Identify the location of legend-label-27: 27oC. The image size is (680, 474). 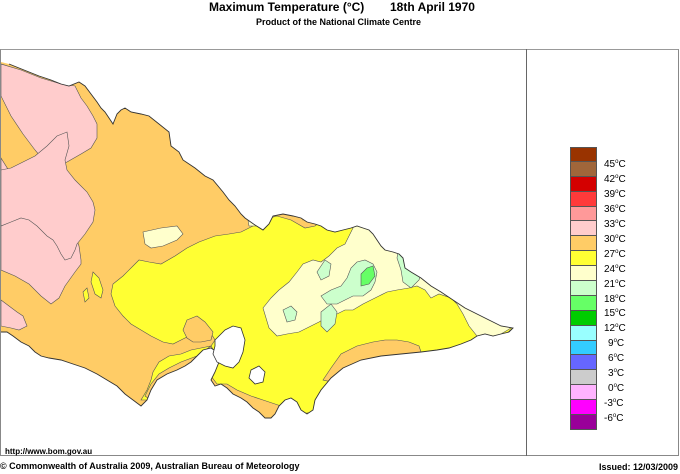
(615, 254).